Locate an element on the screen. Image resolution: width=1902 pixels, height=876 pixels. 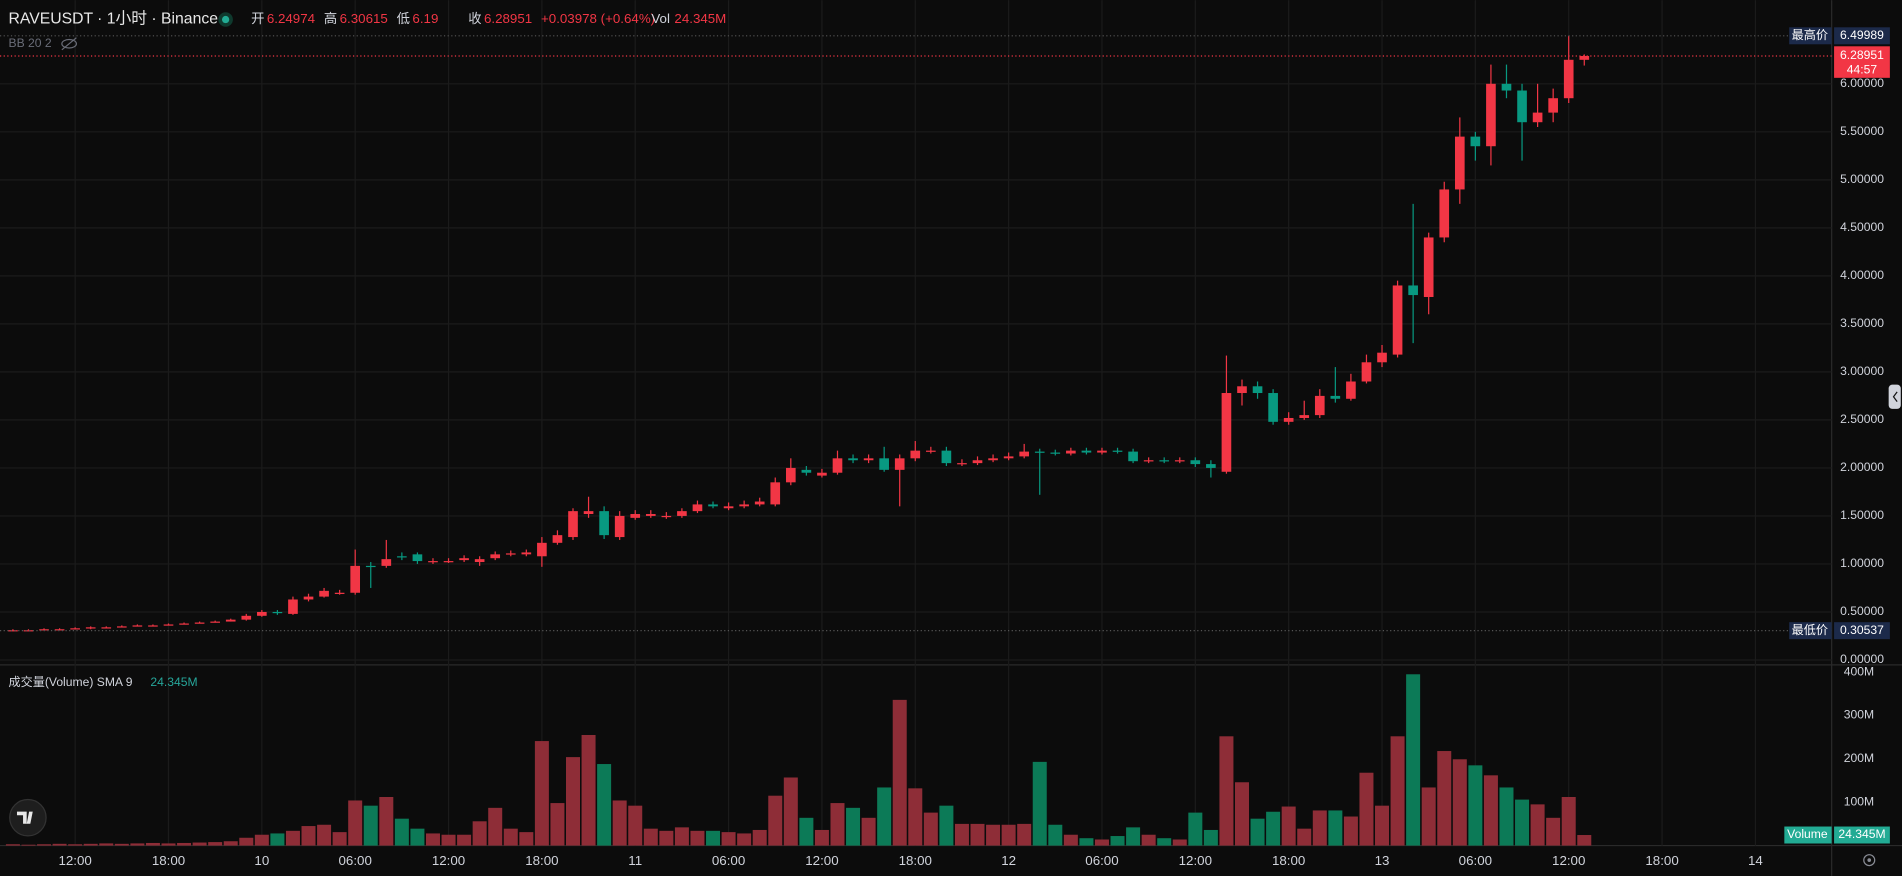
gear-hub is located at coordinates (1869, 860).